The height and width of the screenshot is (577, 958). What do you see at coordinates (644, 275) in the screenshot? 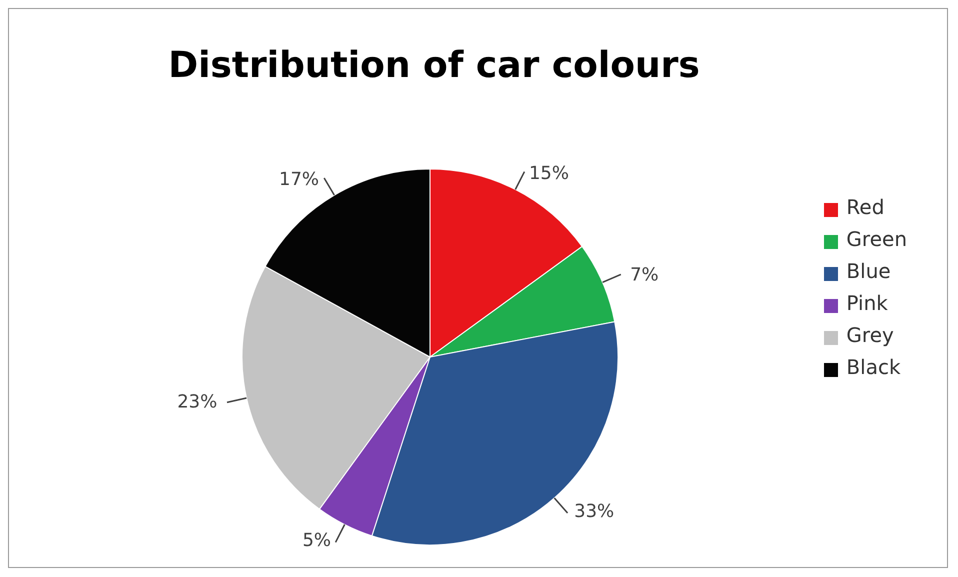
I see `data-label: 7%` at bounding box center [644, 275].